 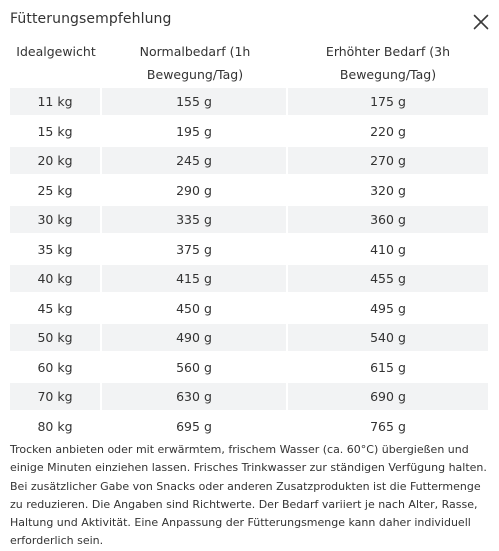 What do you see at coordinates (481, 22) in the screenshot?
I see `close-icon` at bounding box center [481, 22].